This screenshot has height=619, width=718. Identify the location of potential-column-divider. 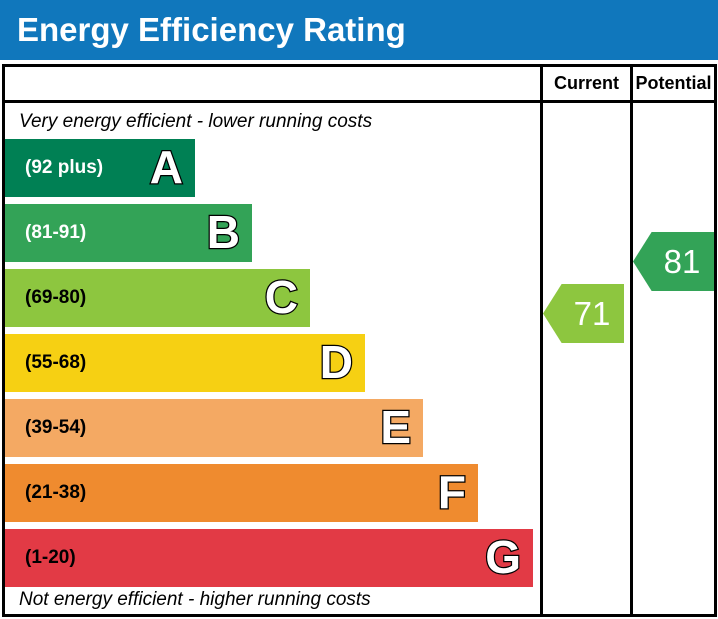
(631, 340).